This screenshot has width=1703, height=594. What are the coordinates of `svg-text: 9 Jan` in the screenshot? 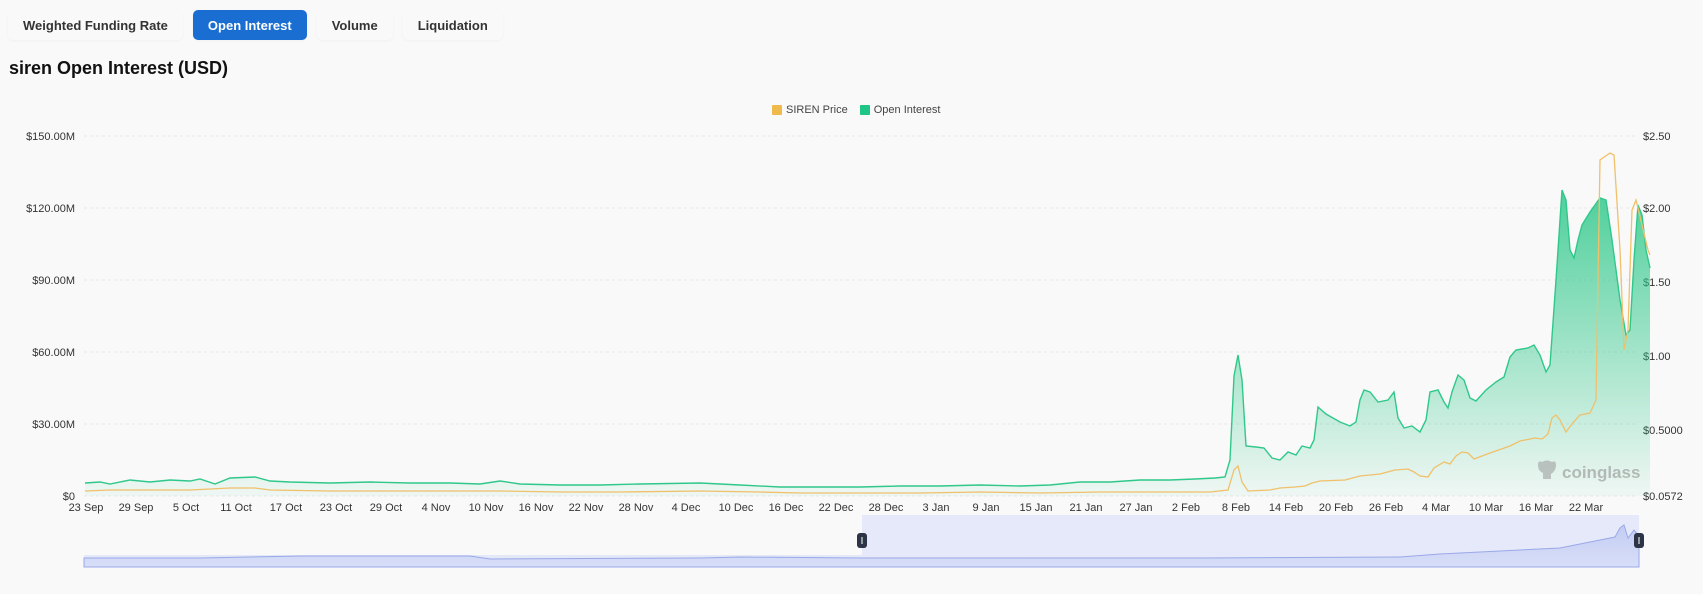 It's located at (986, 508).